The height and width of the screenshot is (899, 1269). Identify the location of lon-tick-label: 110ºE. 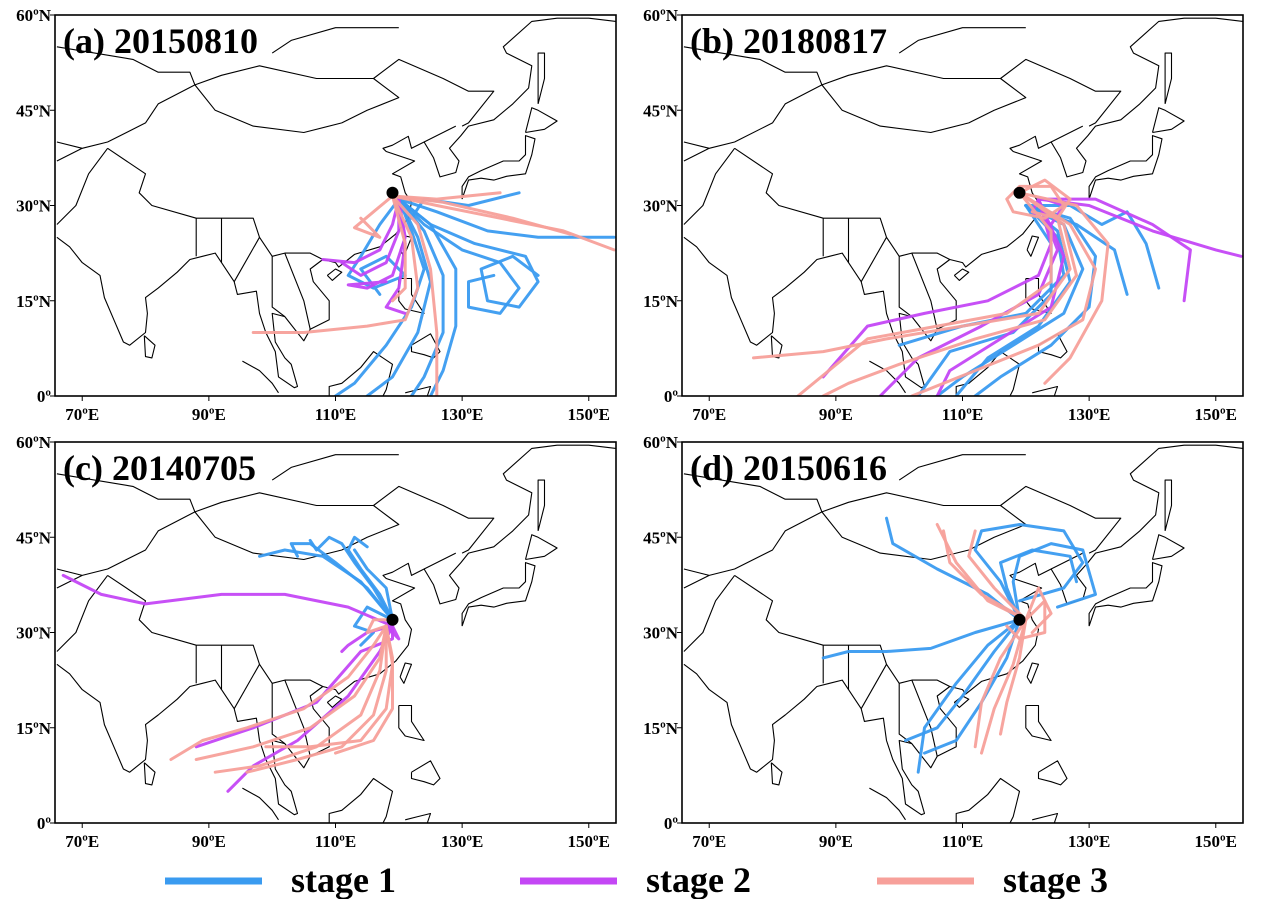
(336, 841).